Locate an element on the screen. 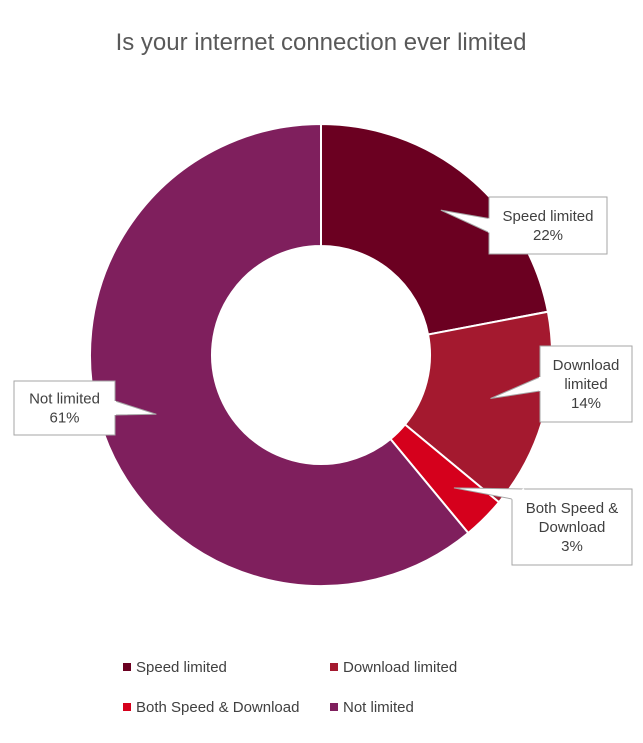 The width and height of the screenshot is (643, 743). data-label-line: Both Speed & is located at coordinates (572, 508).